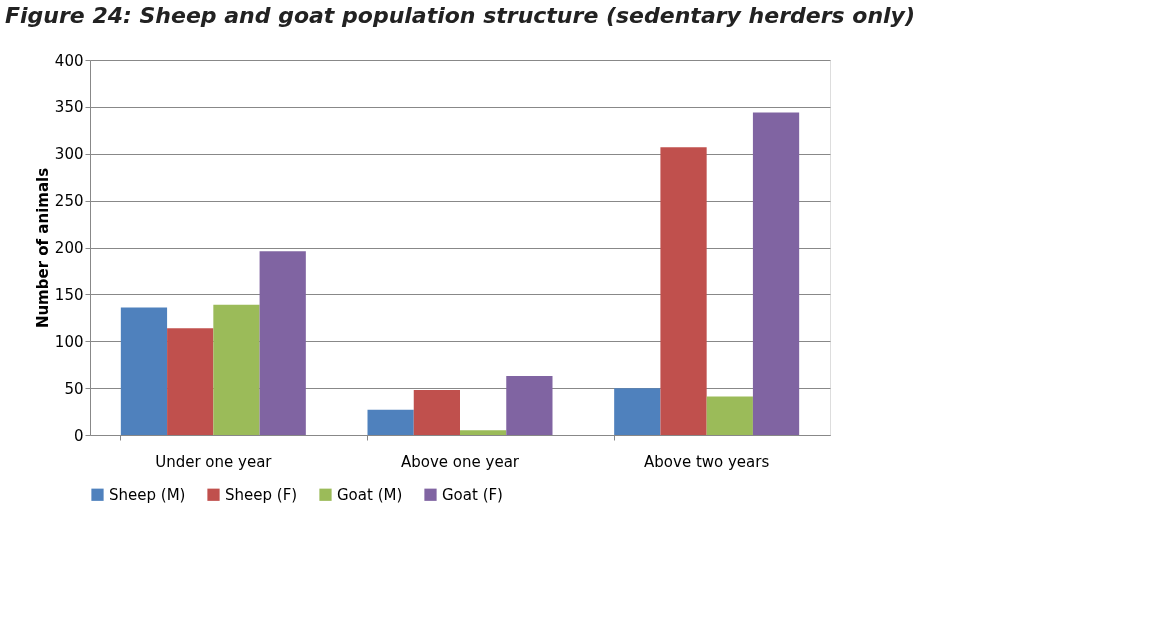 The width and height of the screenshot is (1151, 633). I want to click on y-tick-label: 50, so click(74, 388).